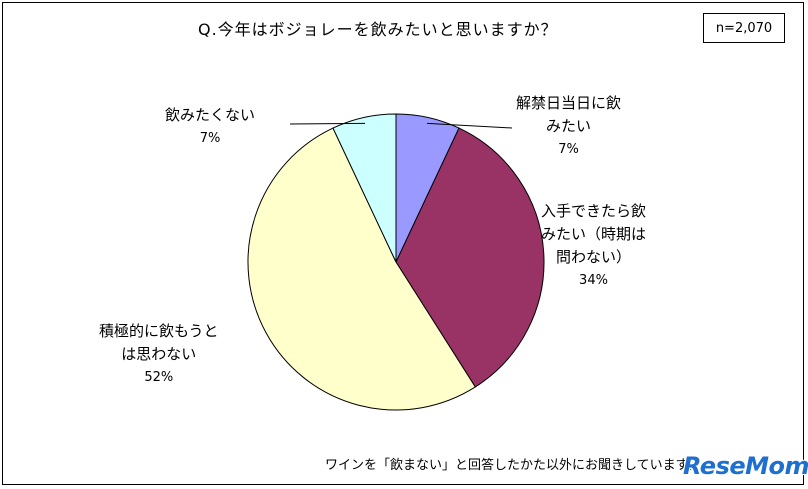 This screenshot has height=489, width=808. What do you see at coordinates (469, 125) in the screenshot?
I see `leader-line-launch-day` at bounding box center [469, 125].